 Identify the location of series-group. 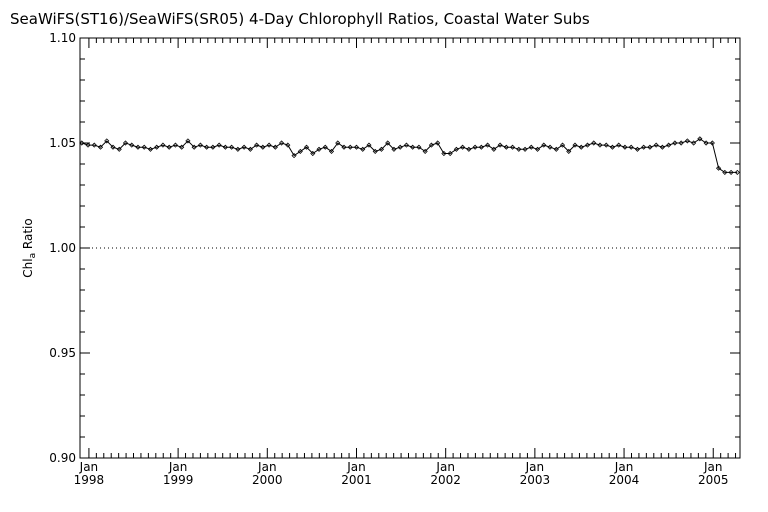
(409, 155).